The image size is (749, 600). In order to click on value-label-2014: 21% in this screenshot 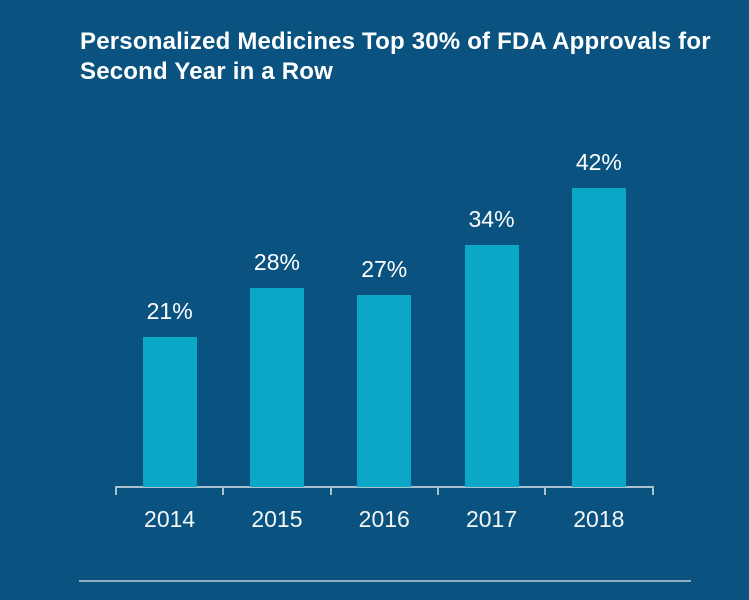, I will do `click(169, 311)`.